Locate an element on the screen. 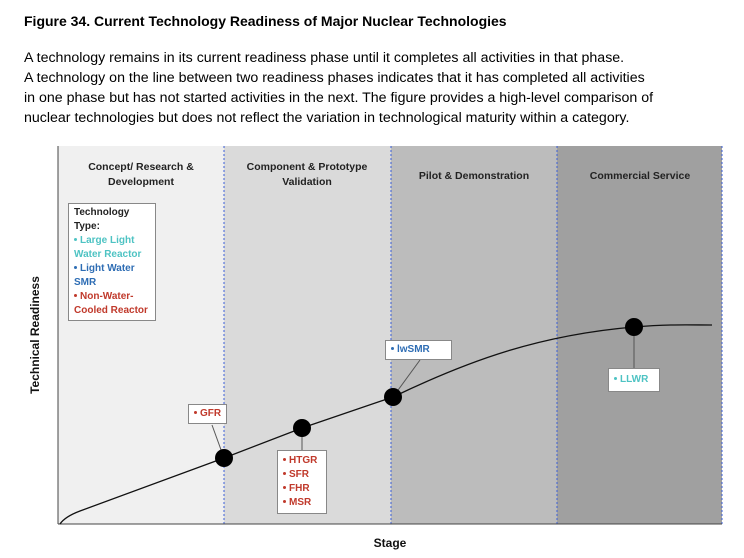  tech-text: LLWR is located at coordinates (634, 379).